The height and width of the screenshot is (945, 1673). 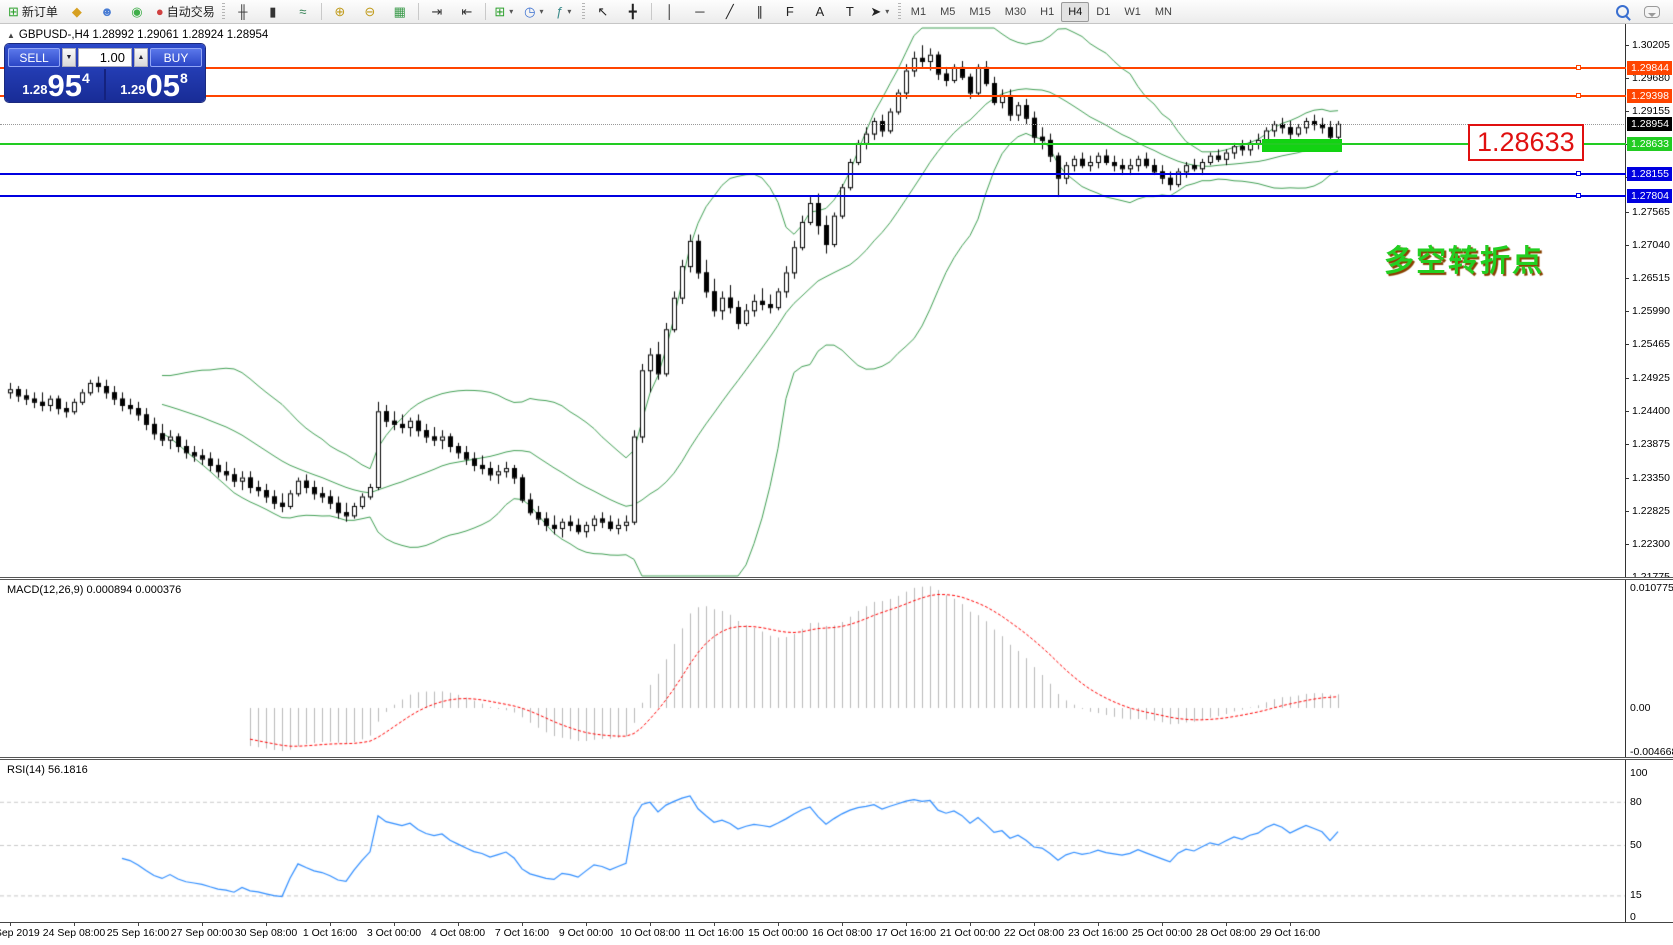 What do you see at coordinates (1015, 11) in the screenshot?
I see `timeframe-m30-button: M30` at bounding box center [1015, 11].